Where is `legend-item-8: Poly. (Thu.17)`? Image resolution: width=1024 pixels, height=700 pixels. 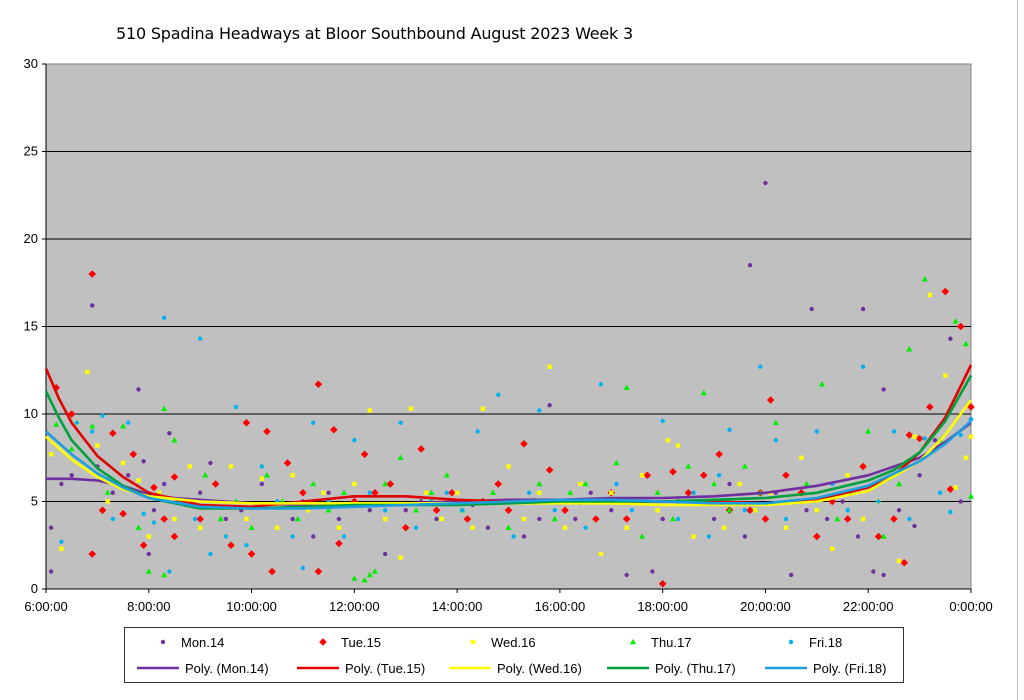
legend-item-8: Poly. (Thu.17) is located at coordinates (670, 668).